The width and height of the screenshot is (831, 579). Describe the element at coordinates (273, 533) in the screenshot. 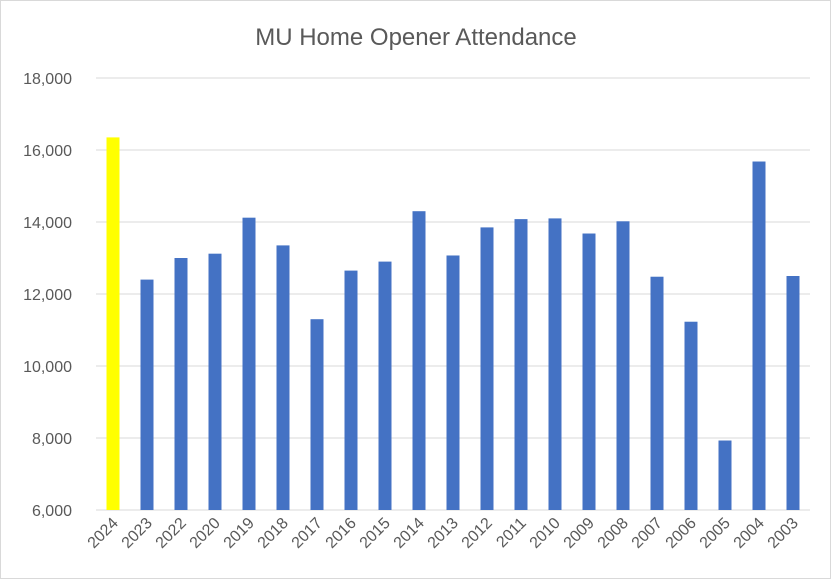

I see `x-tick-label: 2018` at that location.